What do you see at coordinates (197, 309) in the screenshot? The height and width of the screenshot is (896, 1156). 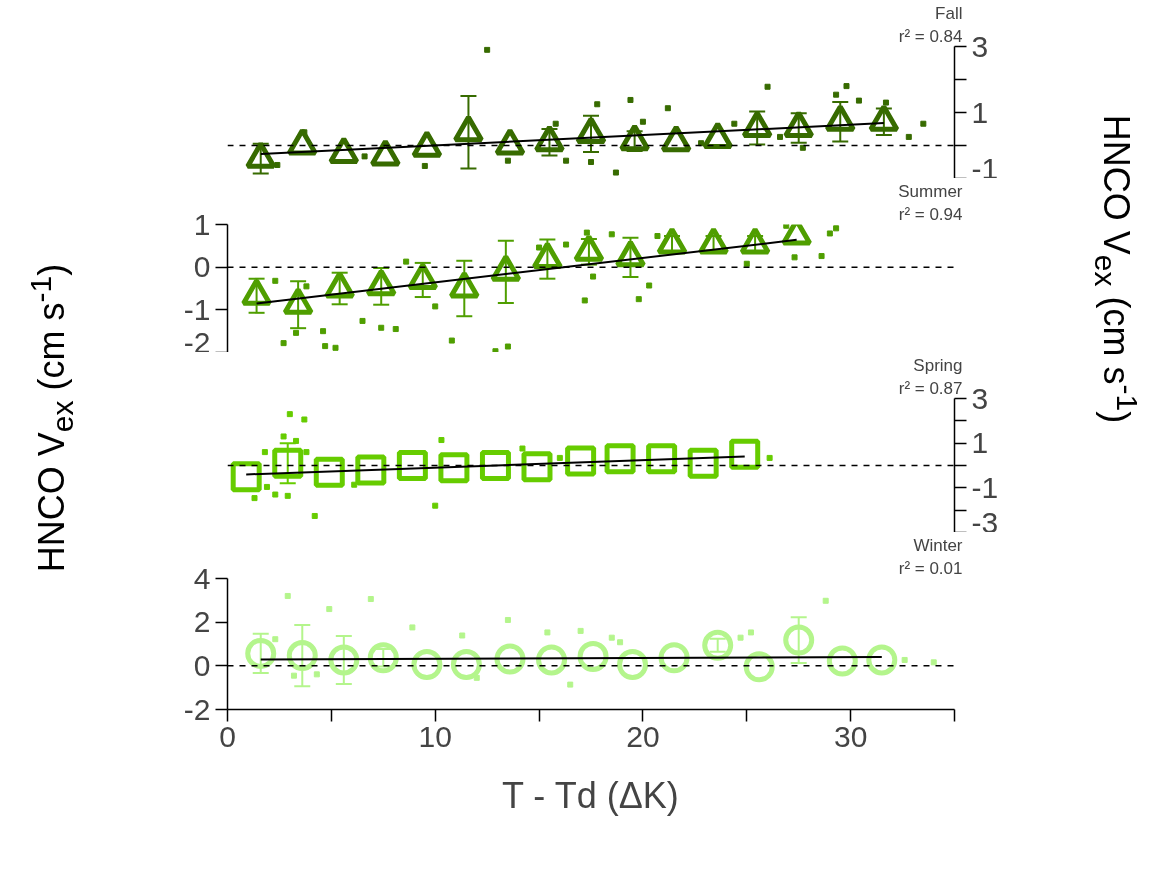 I see `y-tick-label: -1` at bounding box center [197, 309].